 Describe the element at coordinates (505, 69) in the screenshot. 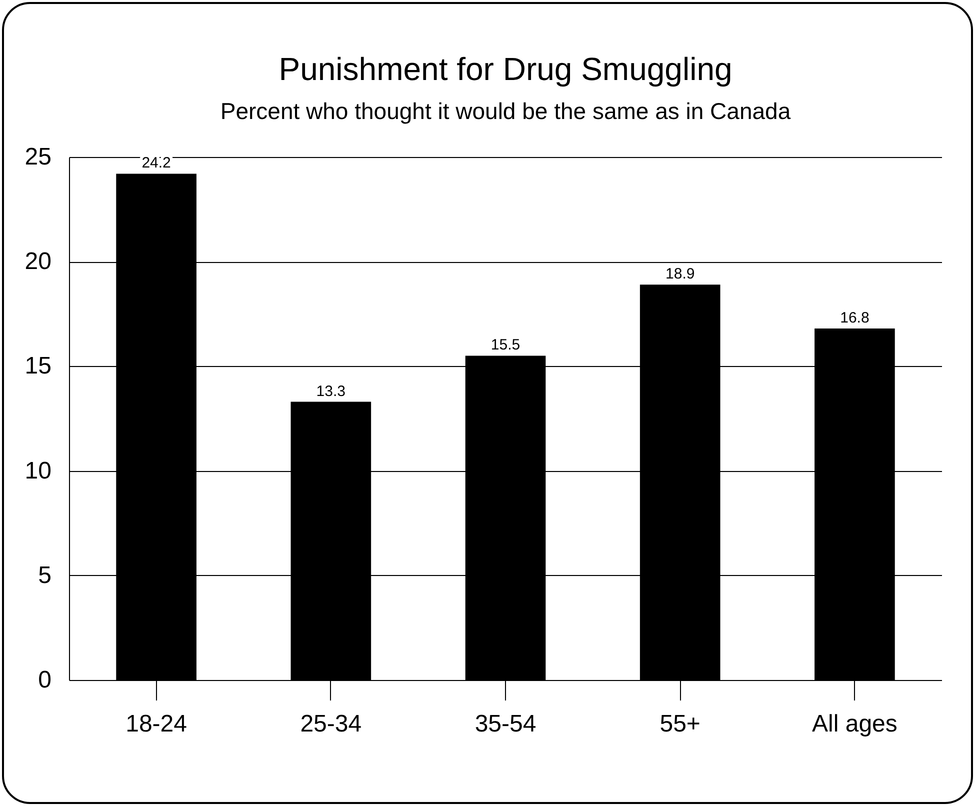

I see `chart-title: Punishment for Drug Smuggling` at that location.